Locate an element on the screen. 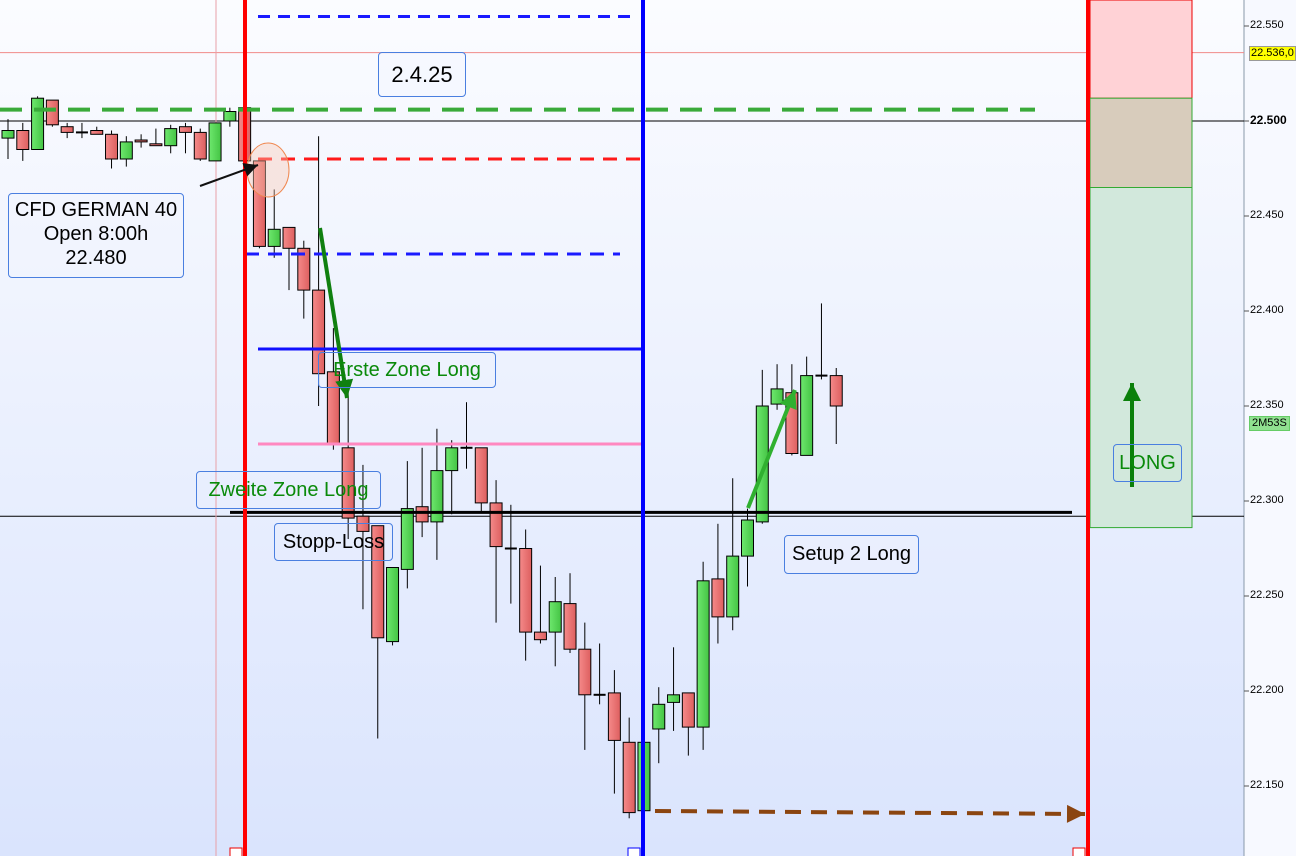  session-marker-box is located at coordinates (236, 851).